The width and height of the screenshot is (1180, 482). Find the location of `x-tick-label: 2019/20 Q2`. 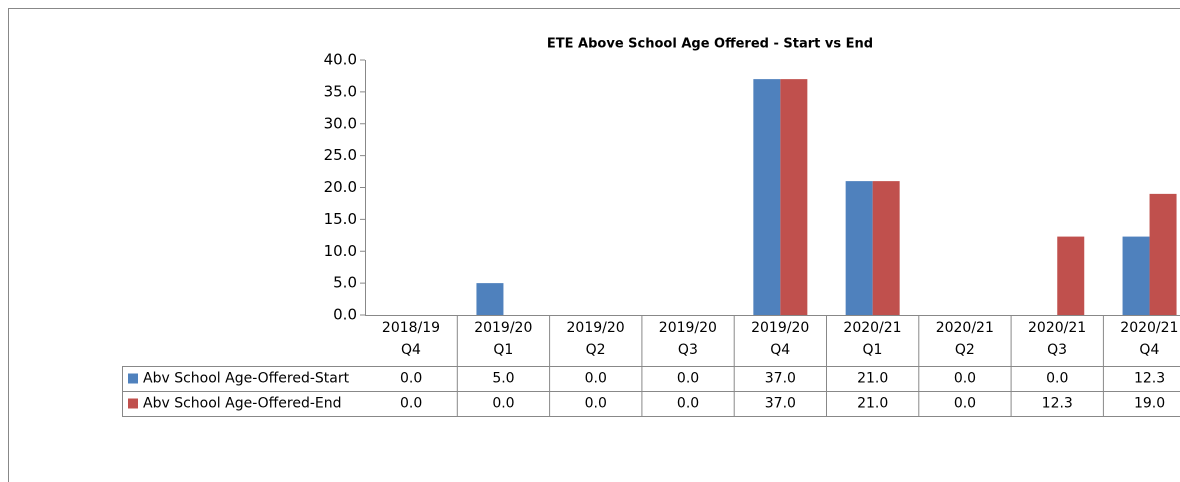

x-tick-label: 2019/20 Q2 is located at coordinates (595, 339).